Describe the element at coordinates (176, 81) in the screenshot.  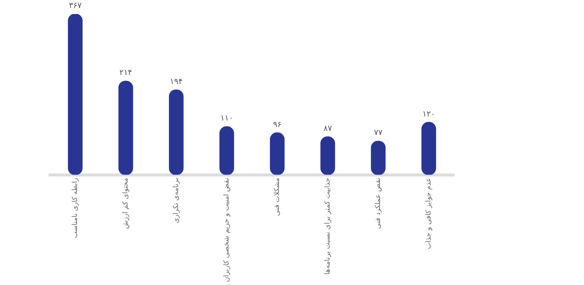
I see `data-label: ۱۹۴` at that location.